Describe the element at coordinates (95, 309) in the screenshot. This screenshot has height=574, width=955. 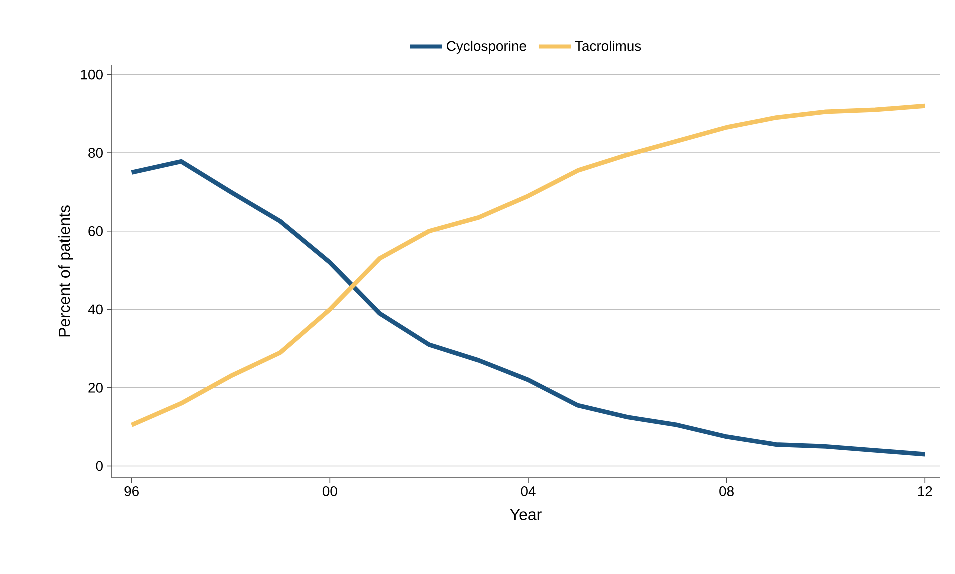
I see `y-tick-label: 40` at that location.